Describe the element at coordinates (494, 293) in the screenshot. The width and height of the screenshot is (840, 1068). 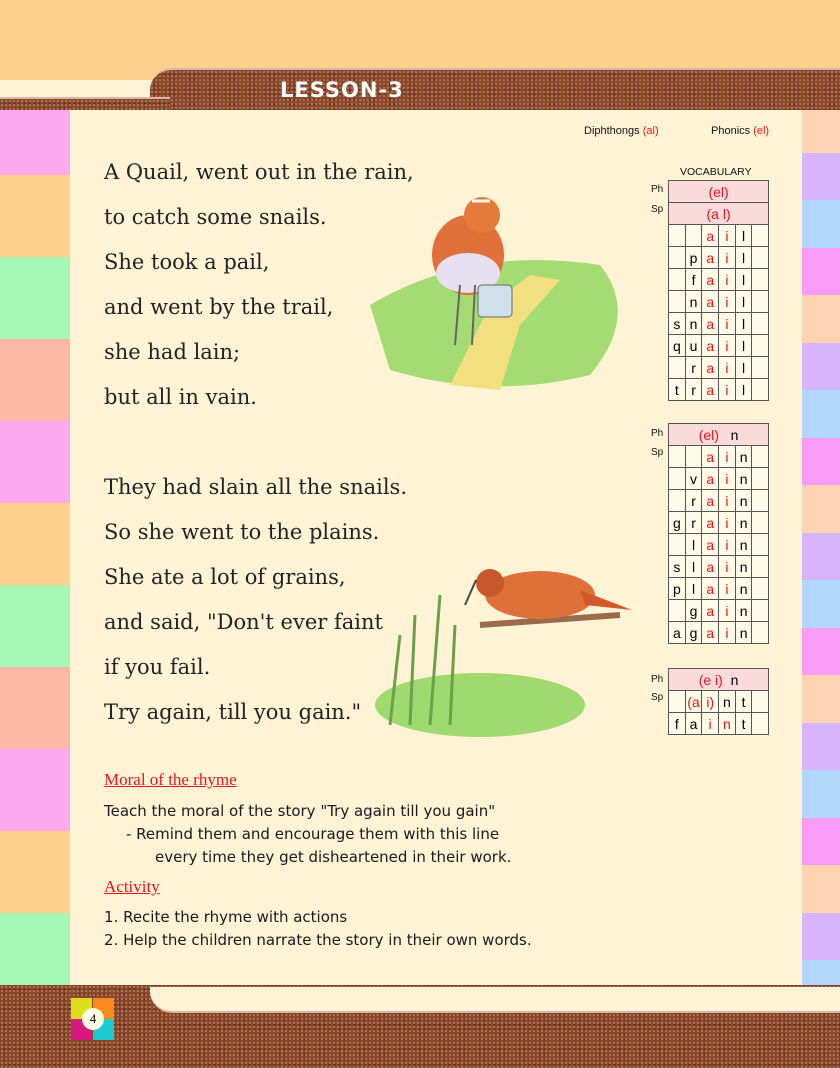
I see `quail-with-pail-illustration` at that location.